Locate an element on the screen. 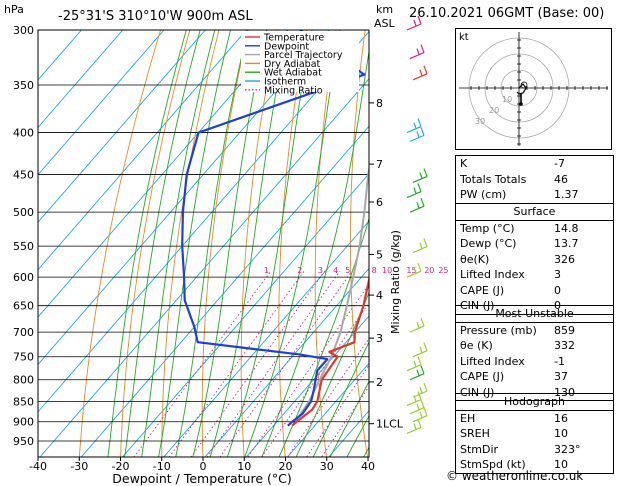 The height and width of the screenshot is (486, 629). pressure-tick-label: 650 is located at coordinates (23, 306).